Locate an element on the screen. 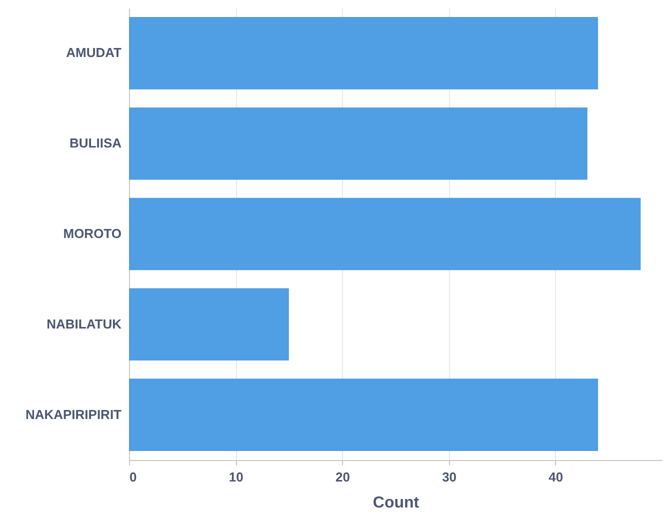 The image size is (664, 516). y-tick-label: NAKAPIRIPIRIT is located at coordinates (73, 414).